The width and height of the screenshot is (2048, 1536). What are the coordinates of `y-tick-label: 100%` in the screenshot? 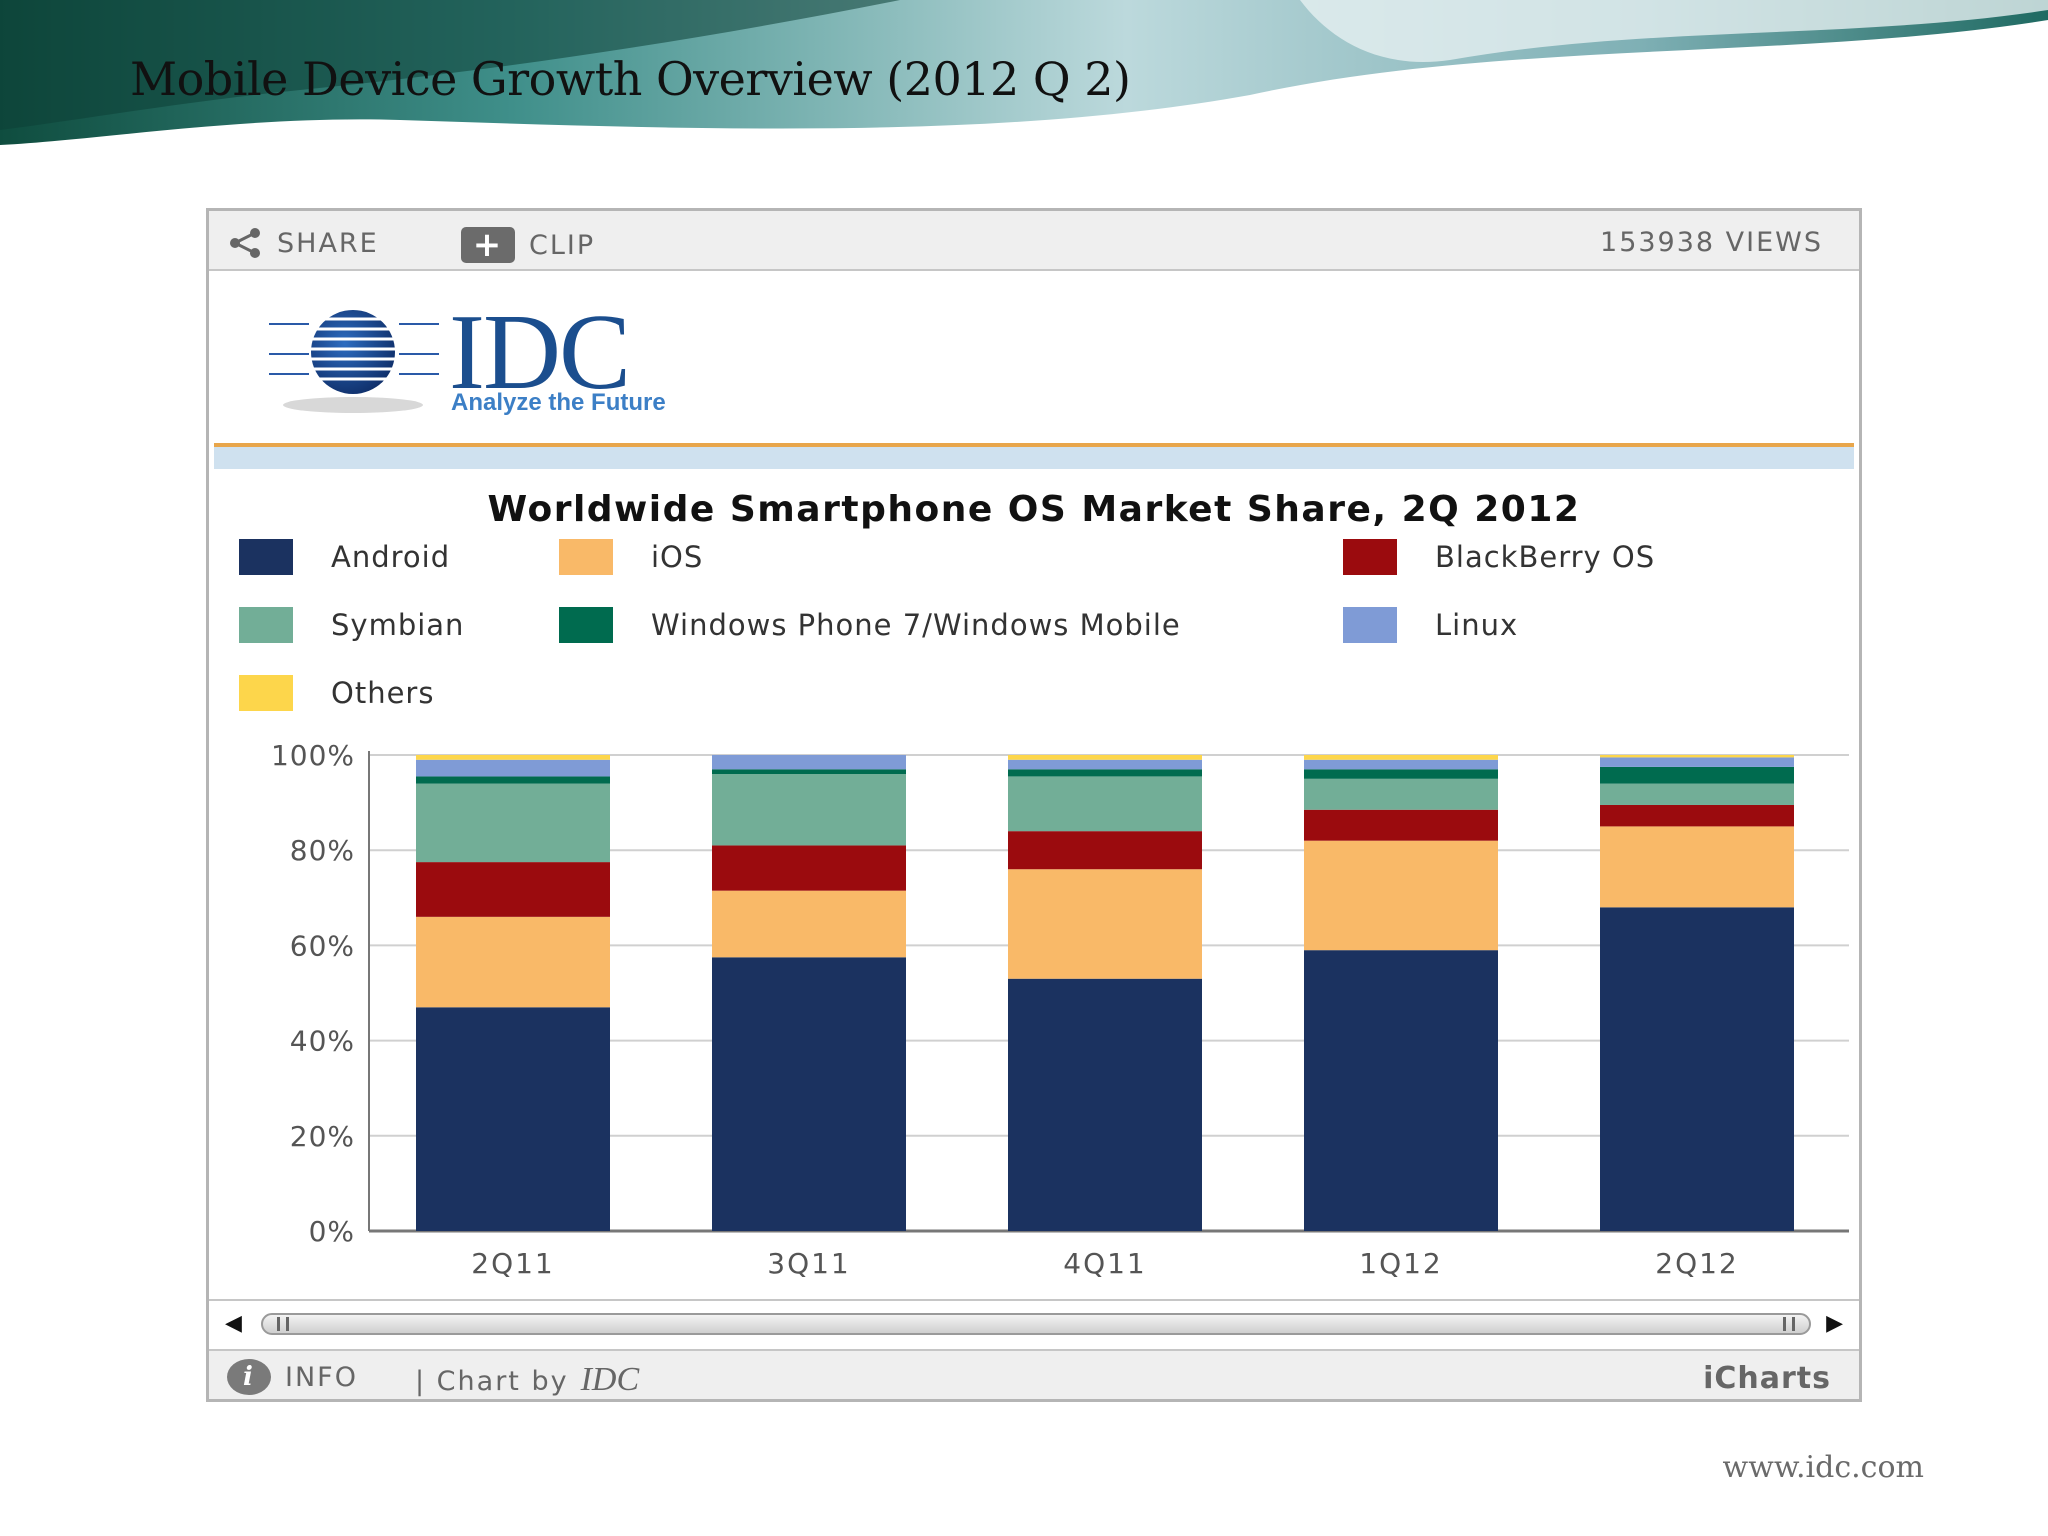 It's located at (313, 755).